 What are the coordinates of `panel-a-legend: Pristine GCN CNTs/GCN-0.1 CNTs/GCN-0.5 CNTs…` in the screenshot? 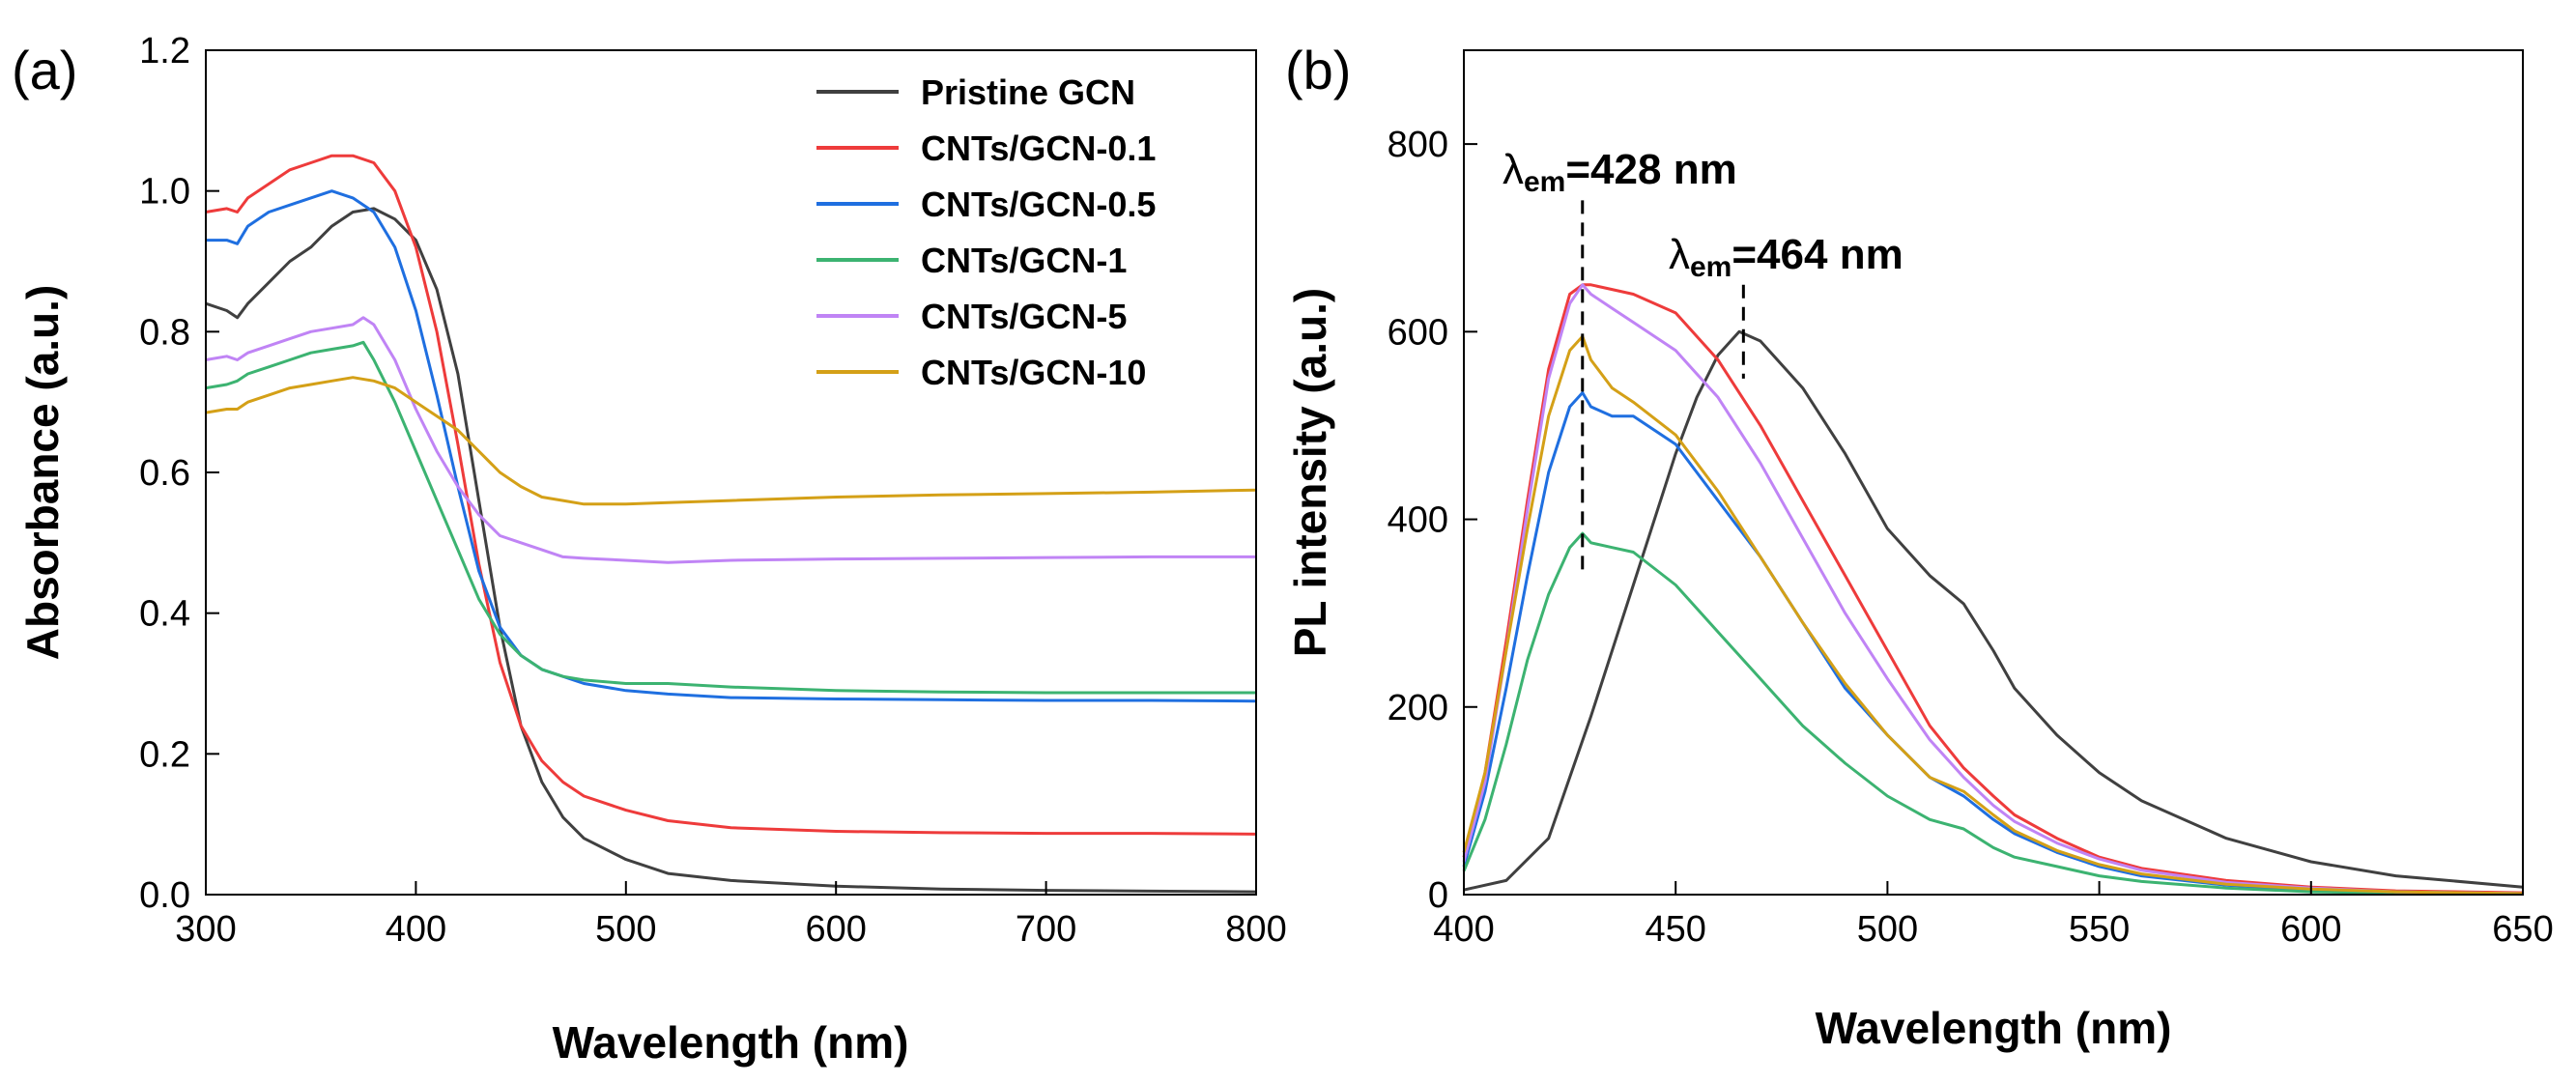 It's located at (986, 232).